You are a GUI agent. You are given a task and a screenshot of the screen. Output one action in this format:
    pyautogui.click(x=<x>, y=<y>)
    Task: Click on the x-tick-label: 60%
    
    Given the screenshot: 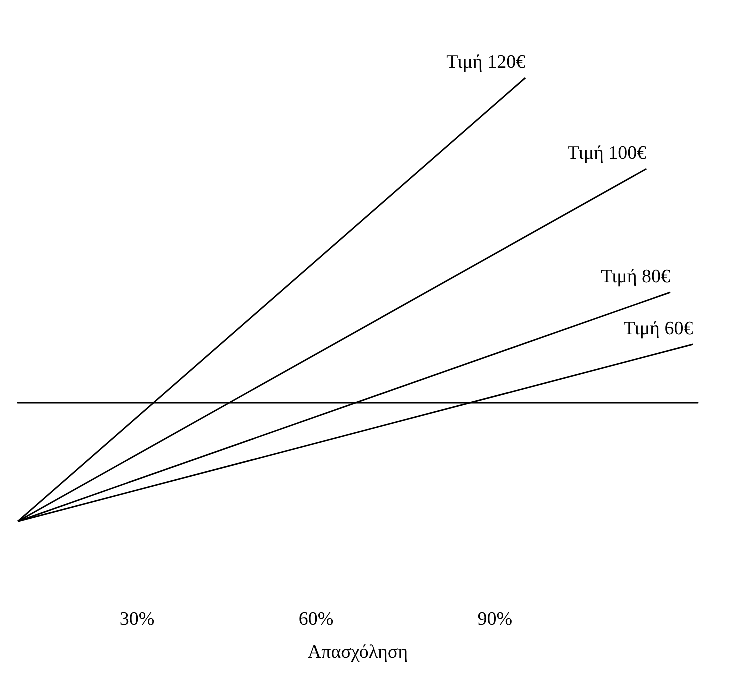 What is the action you would take?
    pyautogui.click(x=316, y=619)
    